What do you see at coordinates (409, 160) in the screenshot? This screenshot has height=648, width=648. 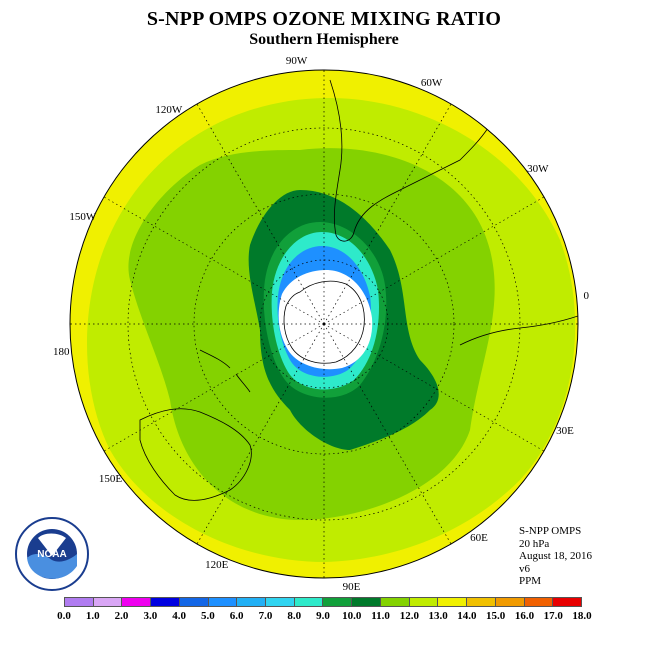 I see `south-america-coastline` at bounding box center [409, 160].